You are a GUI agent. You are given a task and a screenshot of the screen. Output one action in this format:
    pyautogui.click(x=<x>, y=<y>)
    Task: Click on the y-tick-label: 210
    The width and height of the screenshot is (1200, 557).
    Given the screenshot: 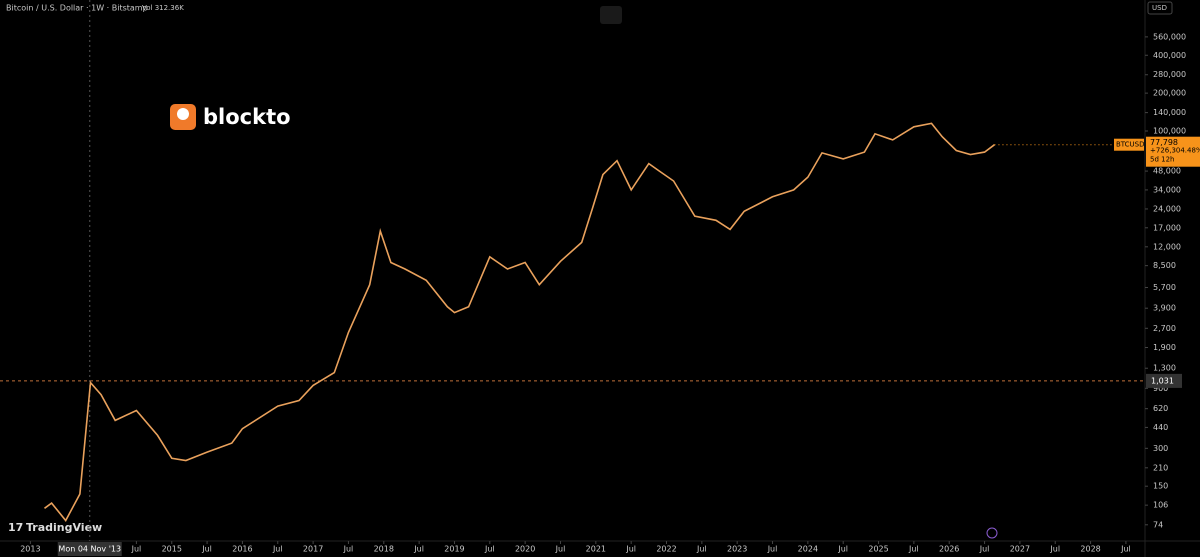 What is the action you would take?
    pyautogui.click(x=1160, y=467)
    